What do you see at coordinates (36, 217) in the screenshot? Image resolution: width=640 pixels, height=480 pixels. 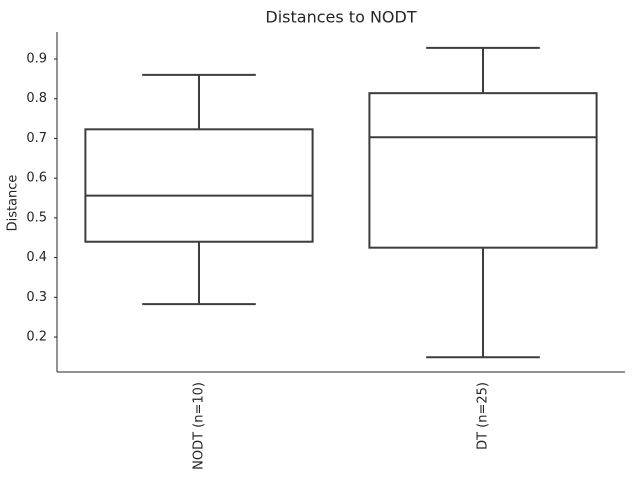 I see `y-tick-label: 0.5` at bounding box center [36, 217].